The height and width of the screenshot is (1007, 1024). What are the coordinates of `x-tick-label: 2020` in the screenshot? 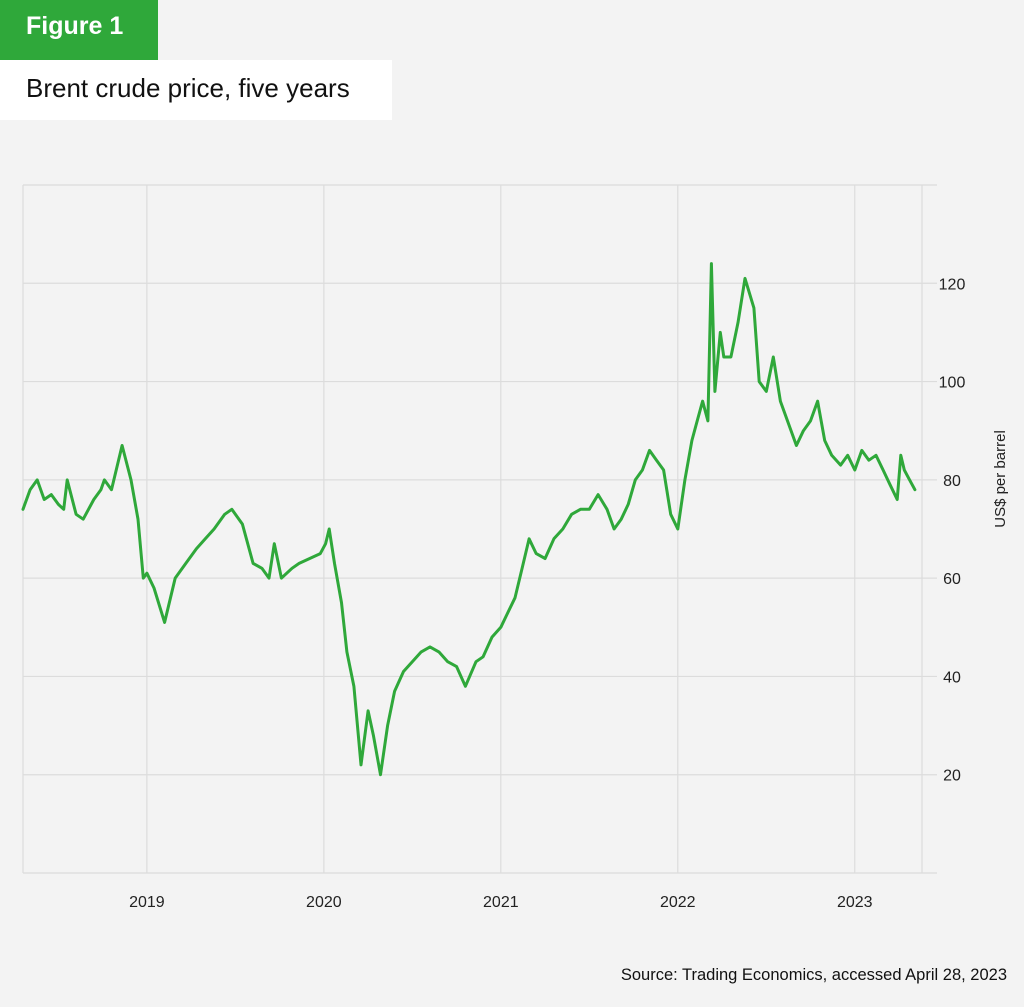 It's located at (324, 902).